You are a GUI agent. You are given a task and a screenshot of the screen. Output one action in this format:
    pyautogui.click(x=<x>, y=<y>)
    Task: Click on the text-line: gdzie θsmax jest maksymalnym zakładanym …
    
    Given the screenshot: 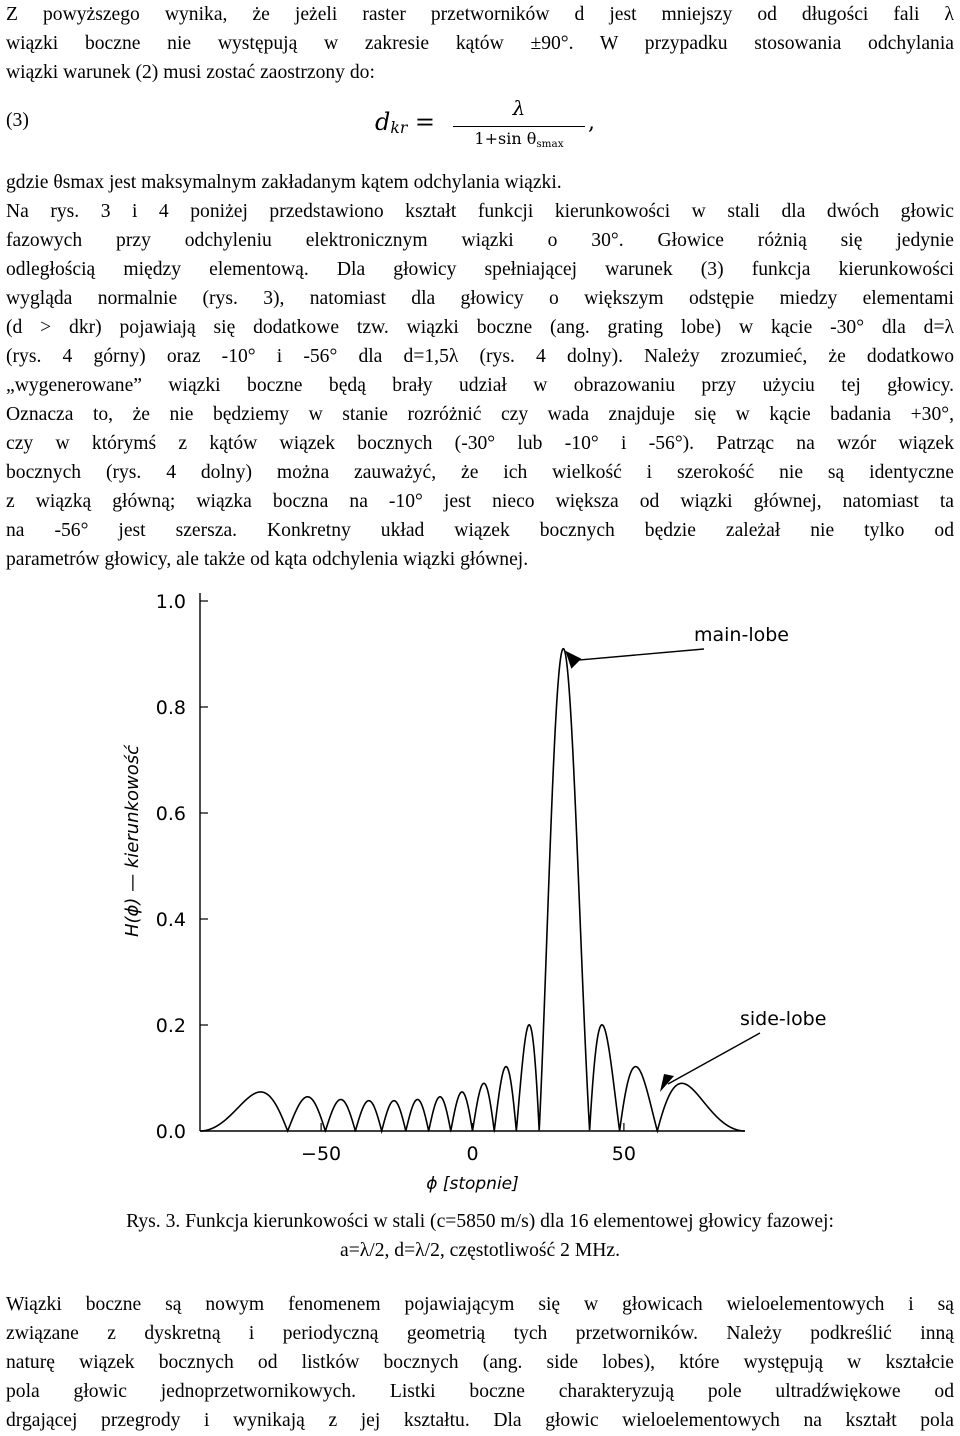 What is the action you would take?
    pyautogui.click(x=284, y=182)
    